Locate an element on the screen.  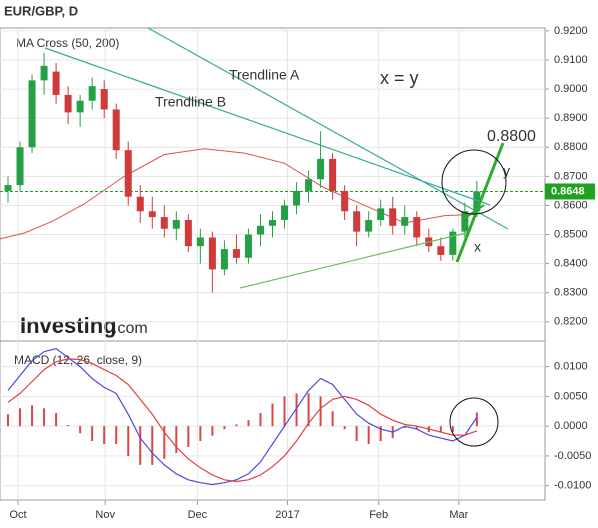
y-tick-label: 0.0100 is located at coordinates (571, 367).